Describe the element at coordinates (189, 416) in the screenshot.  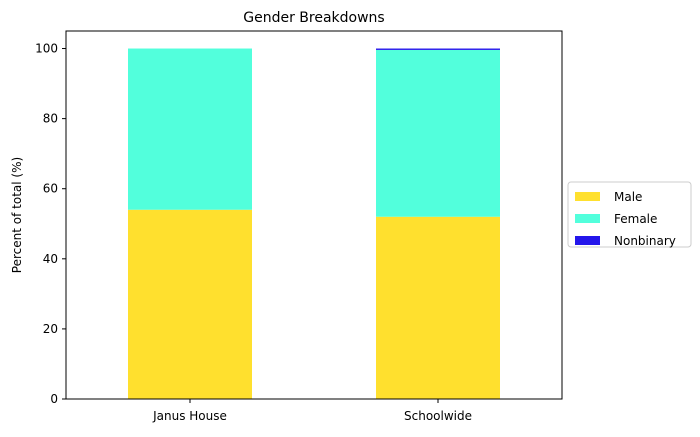
I see `x-tick-label: Janus House` at that location.